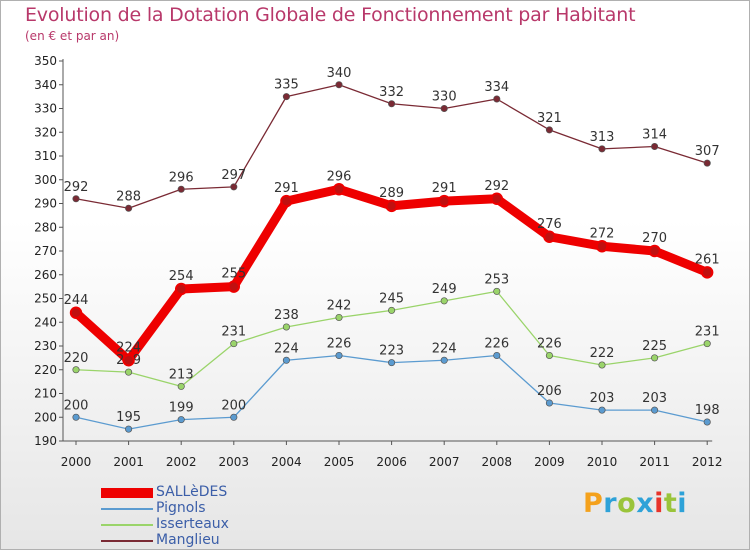  Describe the element at coordinates (45, 61) in the screenshot. I see `y-tick-label: 350` at that location.